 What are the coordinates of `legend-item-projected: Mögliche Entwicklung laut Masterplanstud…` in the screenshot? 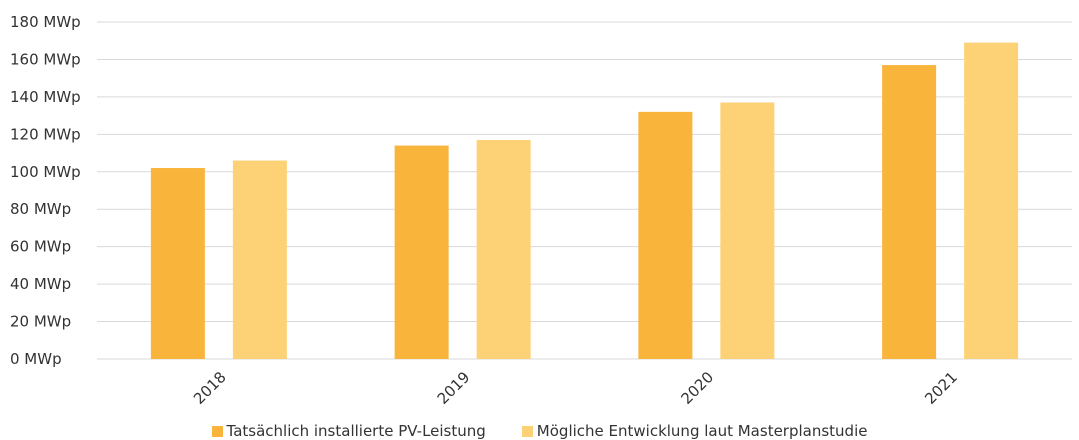 It's located at (694, 431).